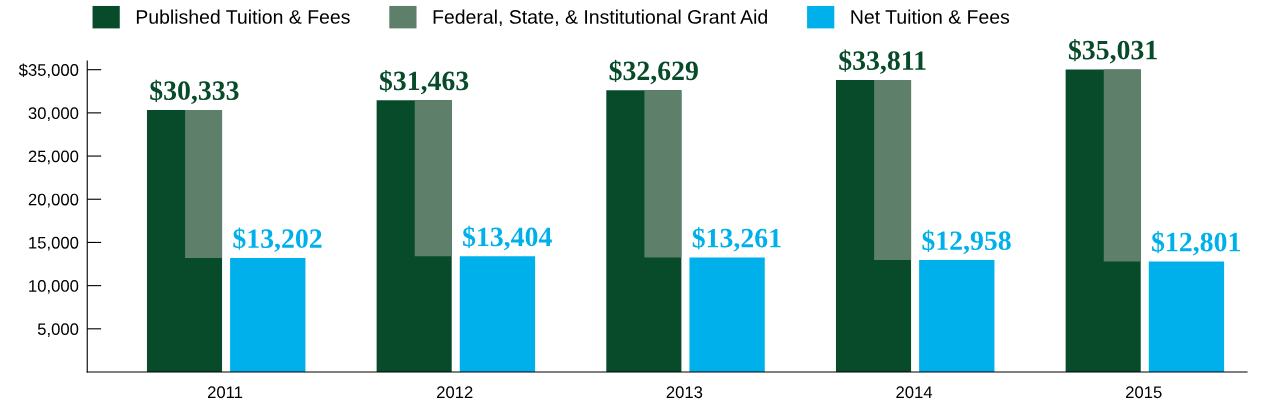 The image size is (1283, 407). I want to click on data-label: $31,463, so click(424, 82).